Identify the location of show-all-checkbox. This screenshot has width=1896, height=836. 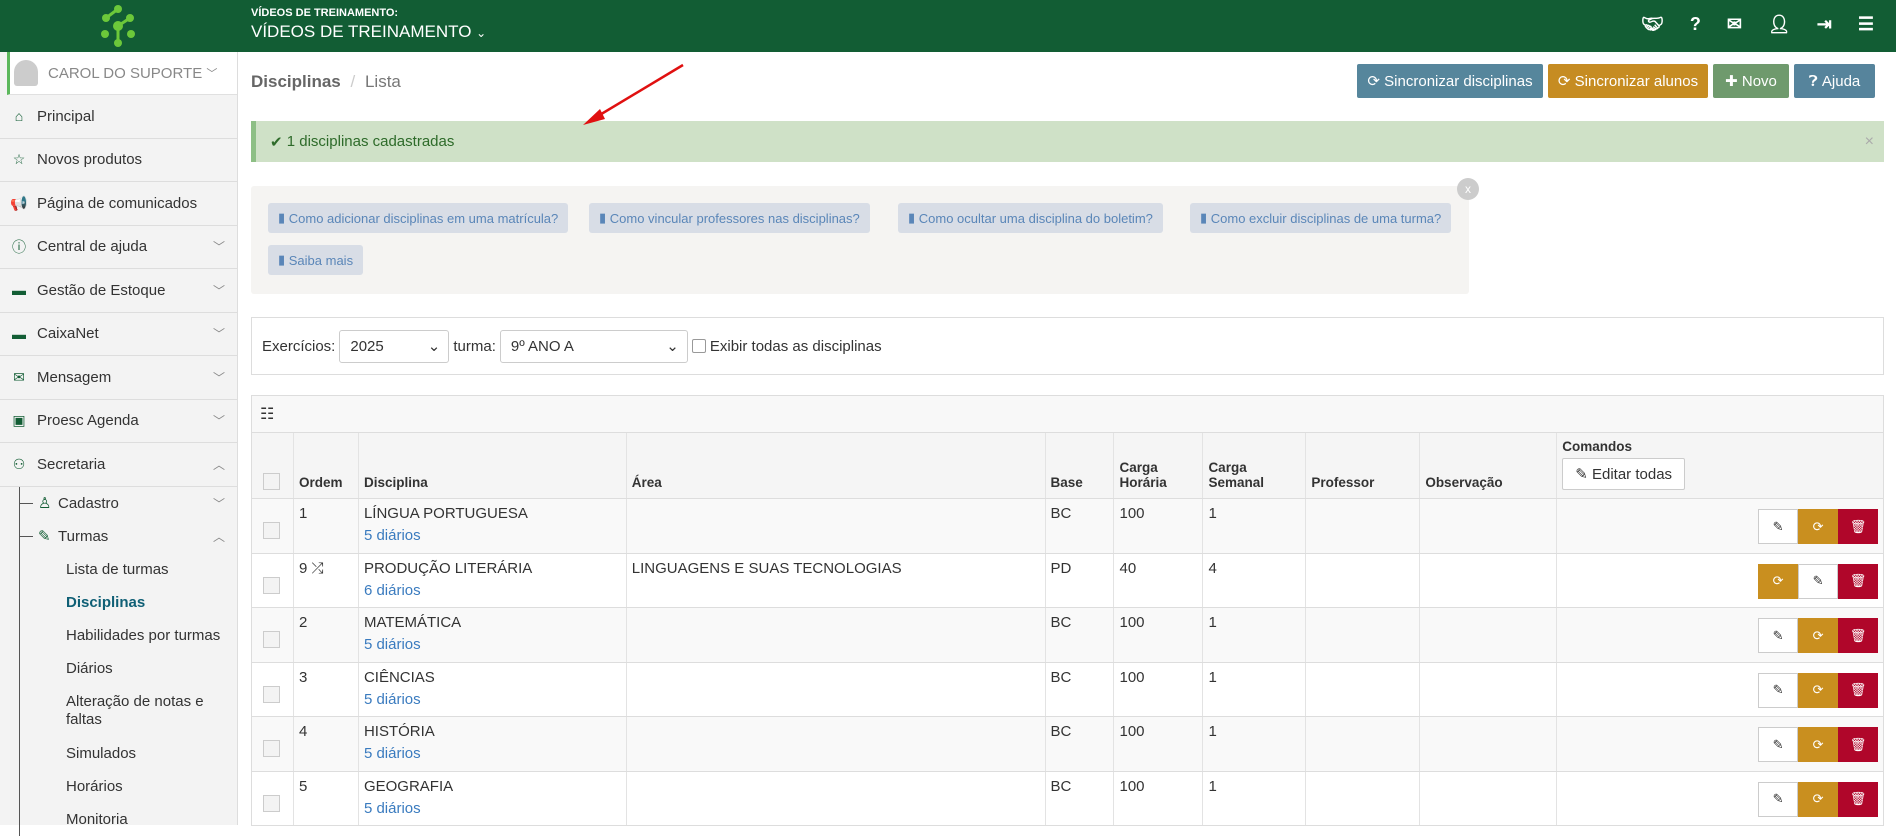
(698, 346).